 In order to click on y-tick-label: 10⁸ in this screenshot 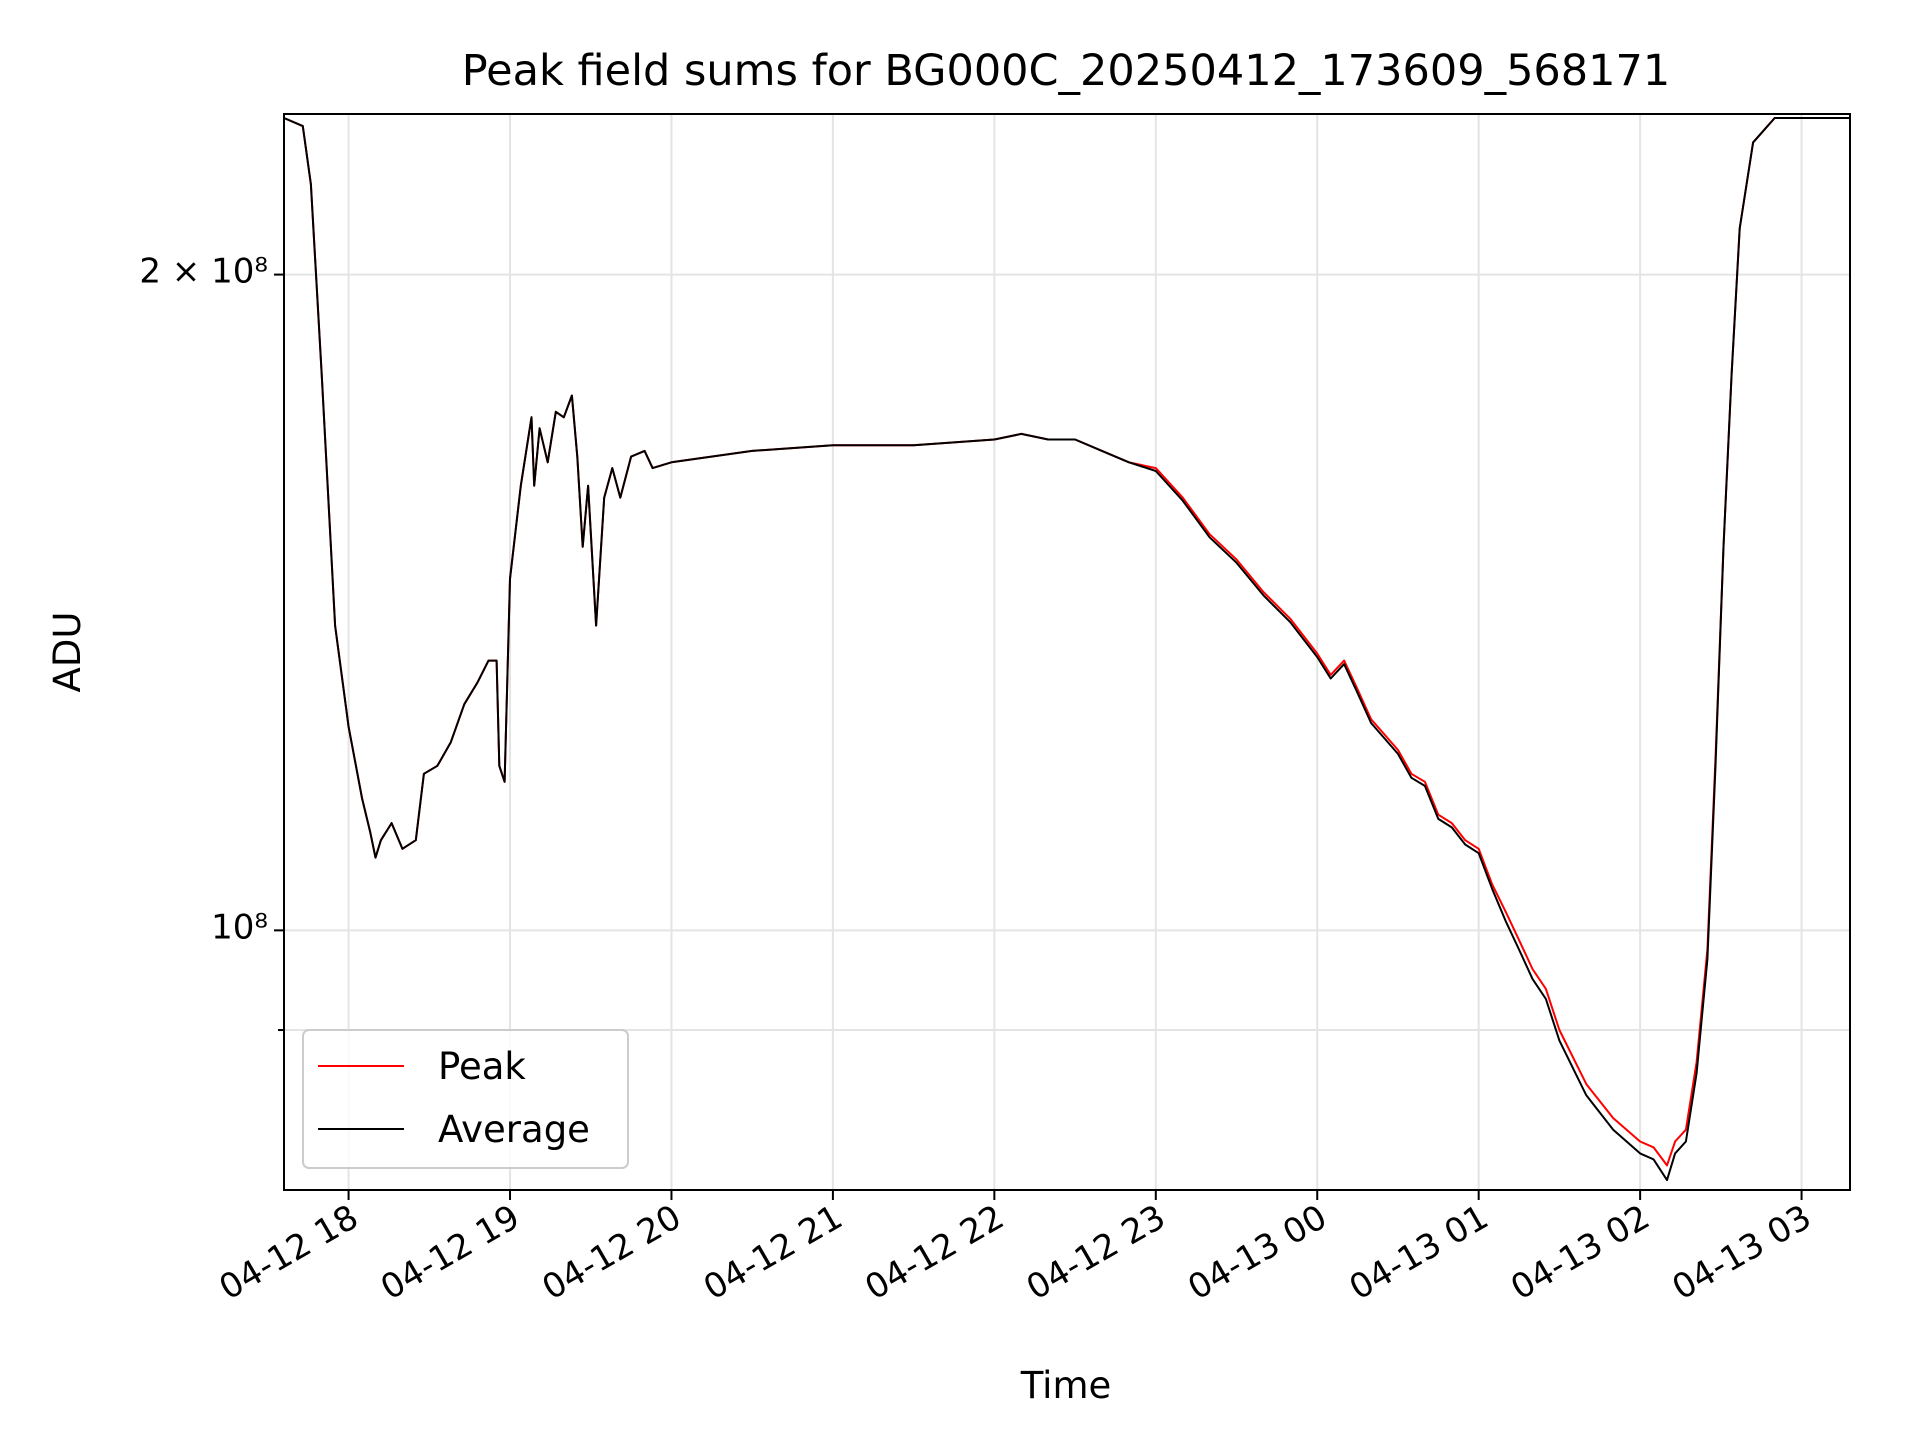, I will do `click(239, 927)`.